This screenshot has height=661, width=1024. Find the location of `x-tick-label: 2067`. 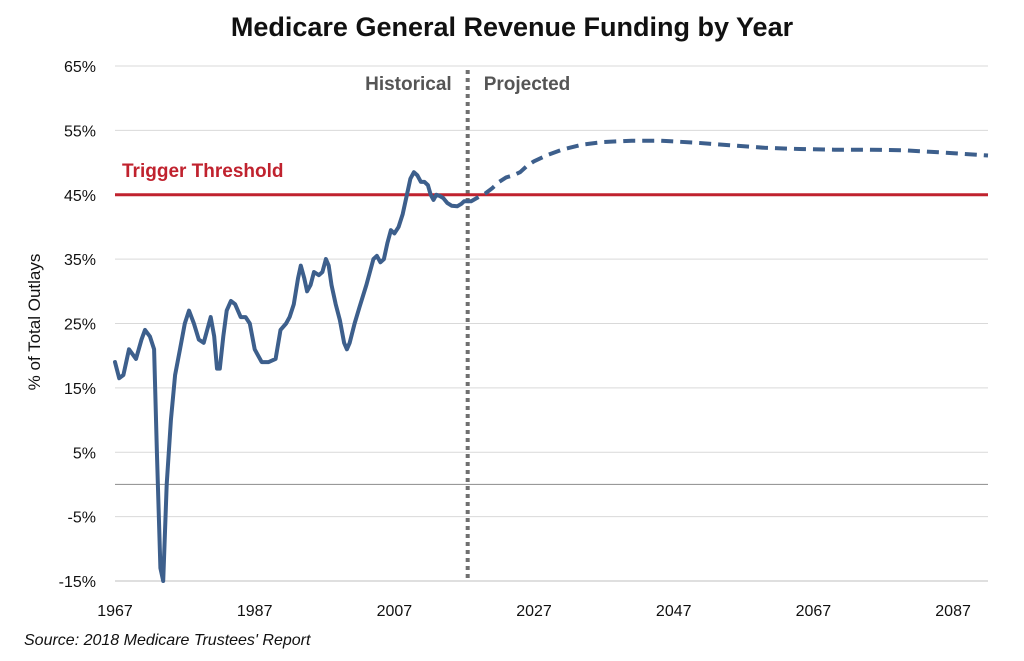

x-tick-label: 2067 is located at coordinates (814, 611).